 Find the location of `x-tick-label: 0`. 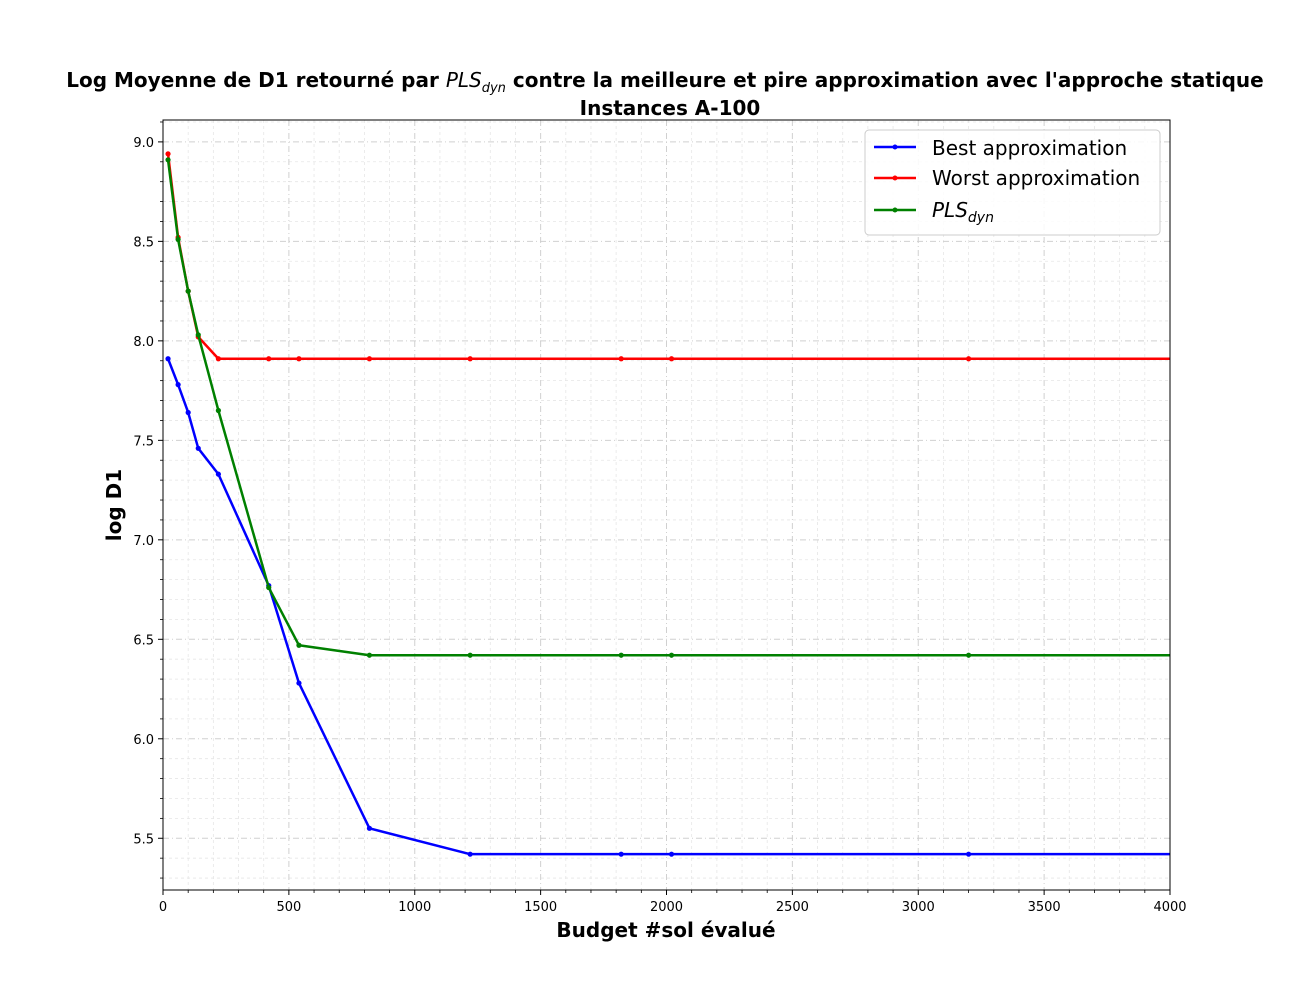

x-tick-label: 0 is located at coordinates (163, 907).